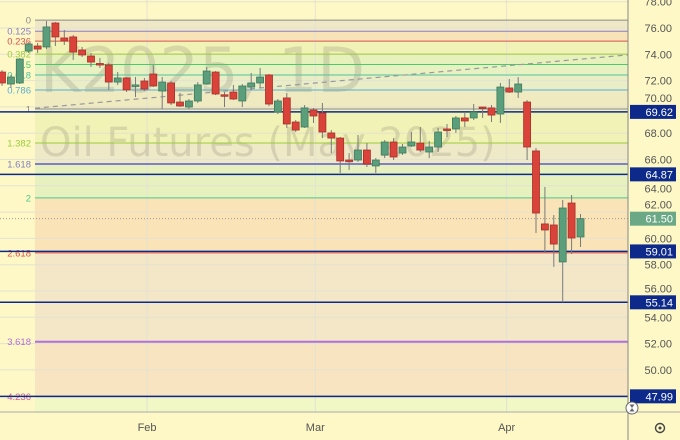  I want to click on y-tick-label: 64.00, so click(658, 189).